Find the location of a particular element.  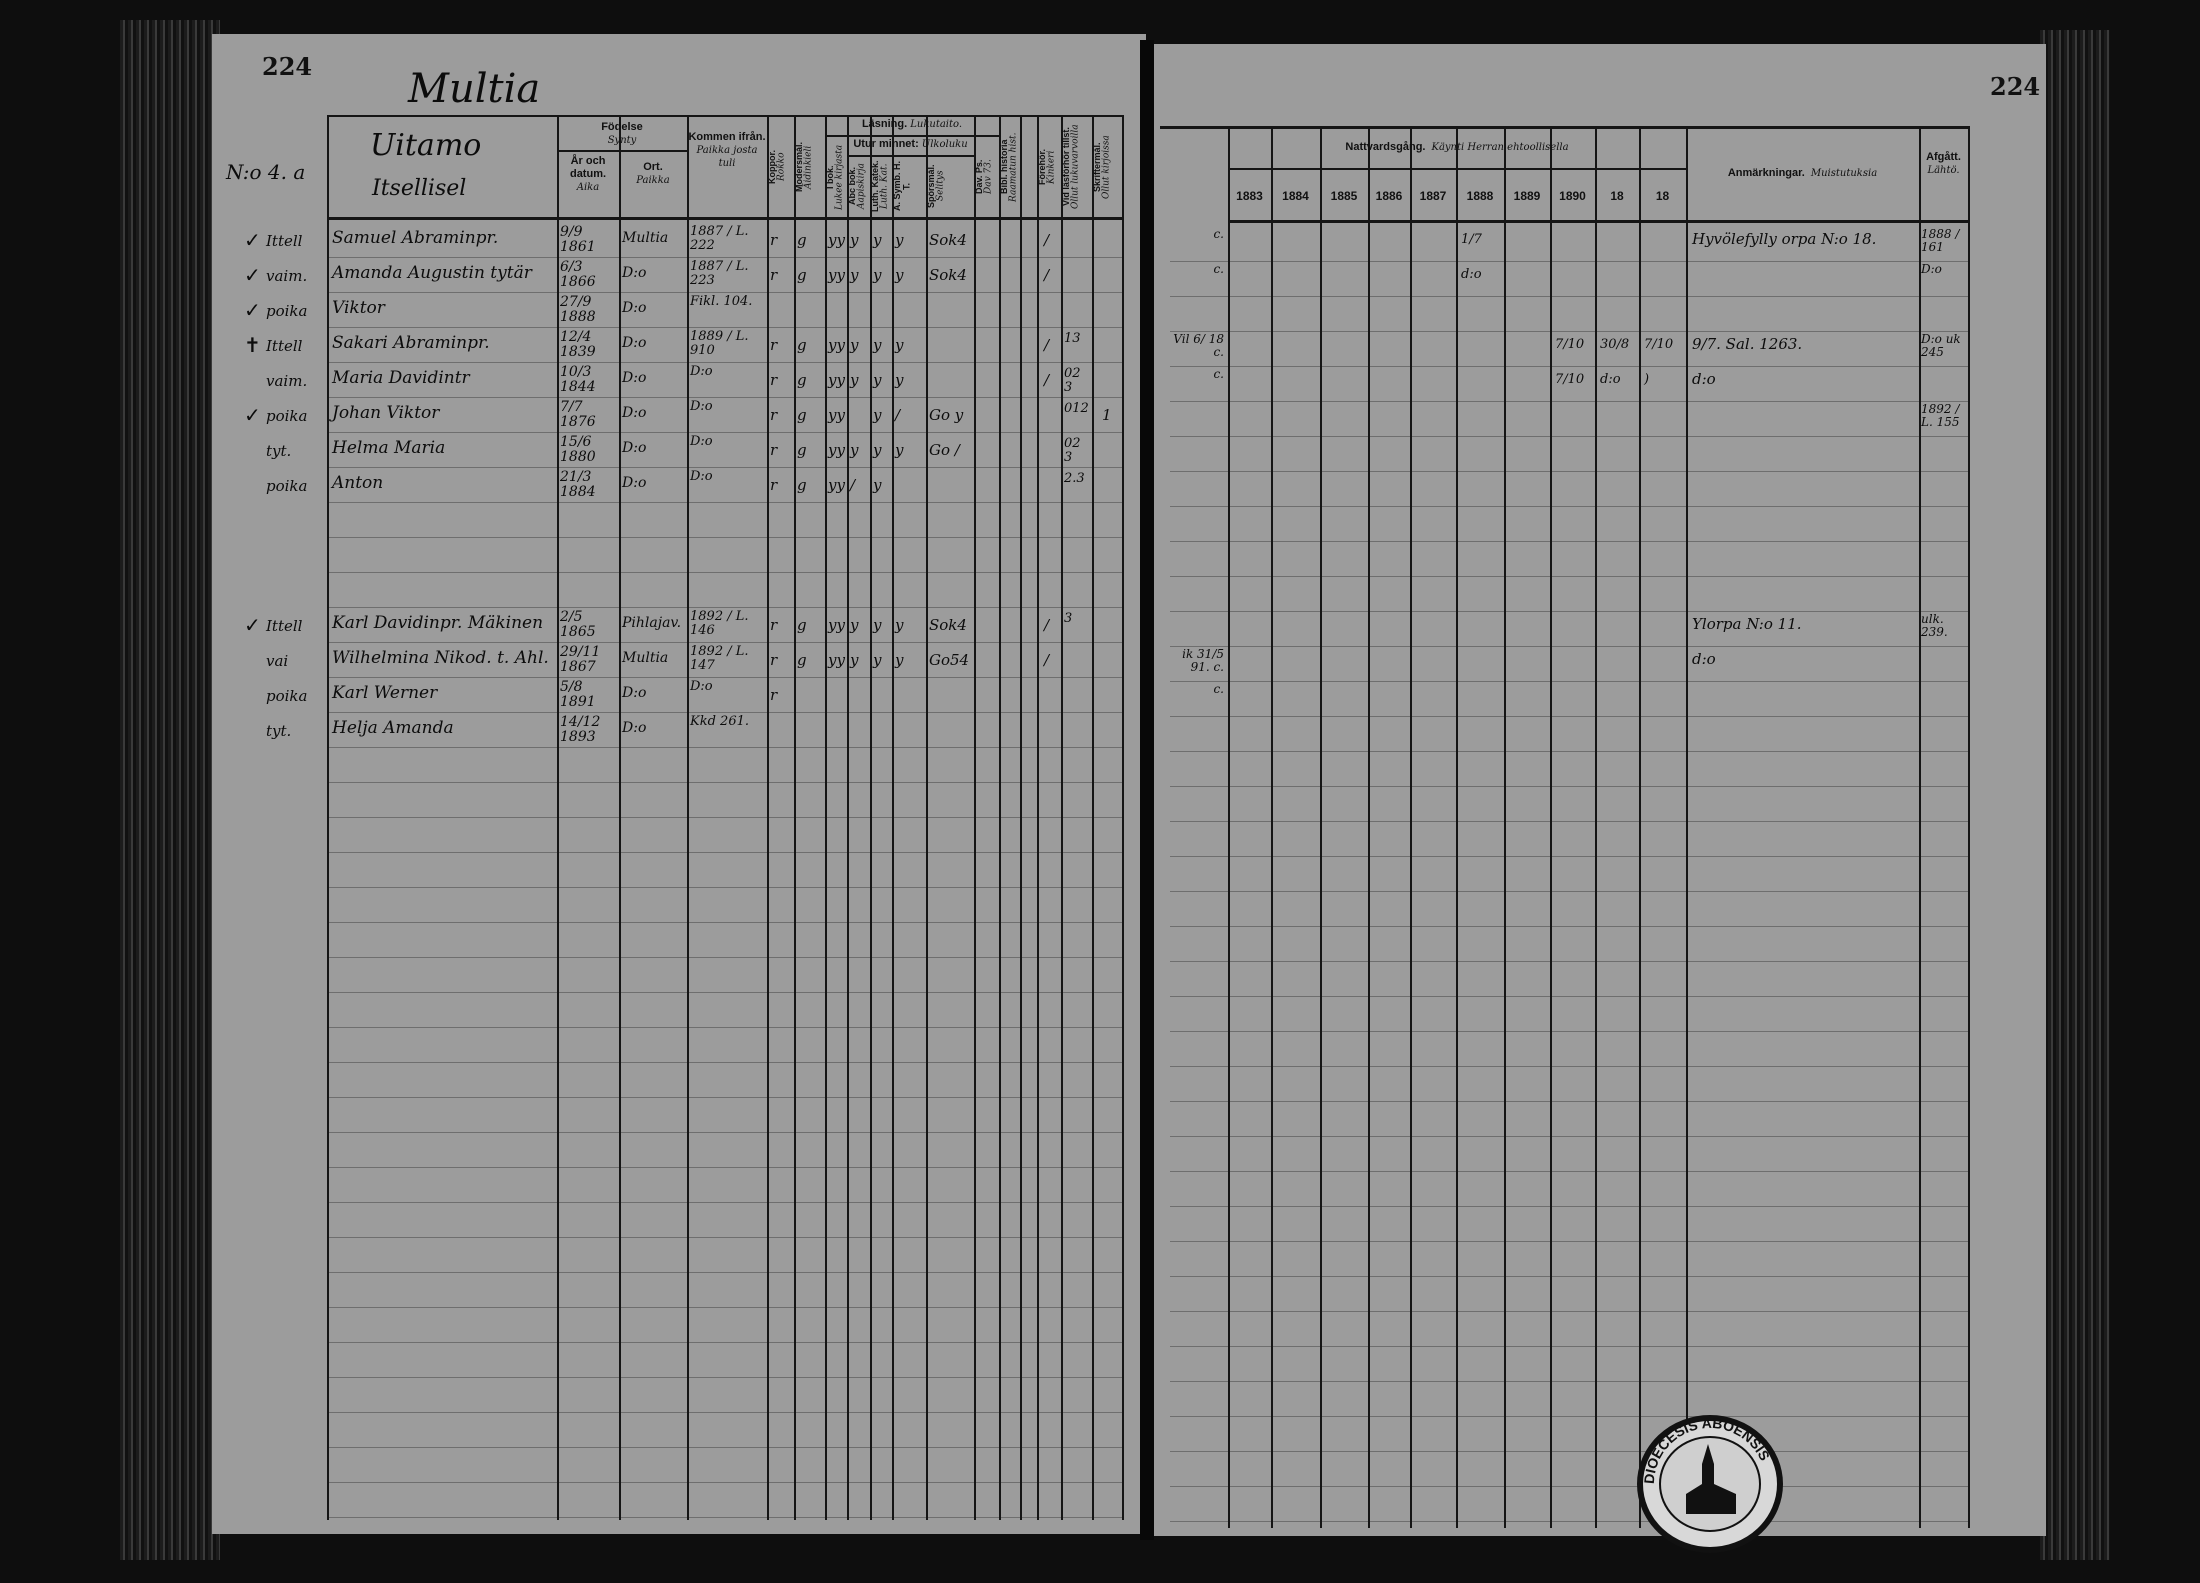

person-name: Amanda Augustin tytär is located at coordinates (432, 273).